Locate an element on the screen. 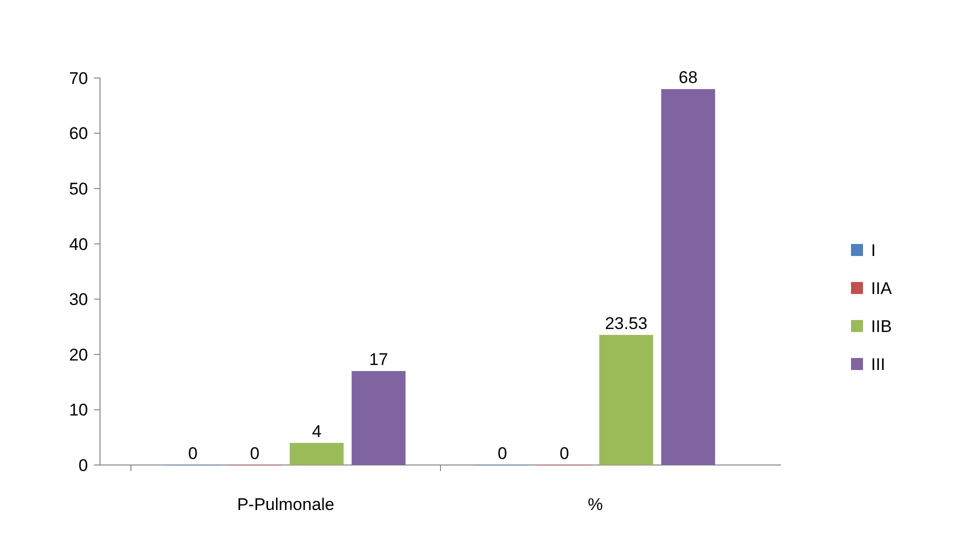  data-label: 23.53 is located at coordinates (626, 323).